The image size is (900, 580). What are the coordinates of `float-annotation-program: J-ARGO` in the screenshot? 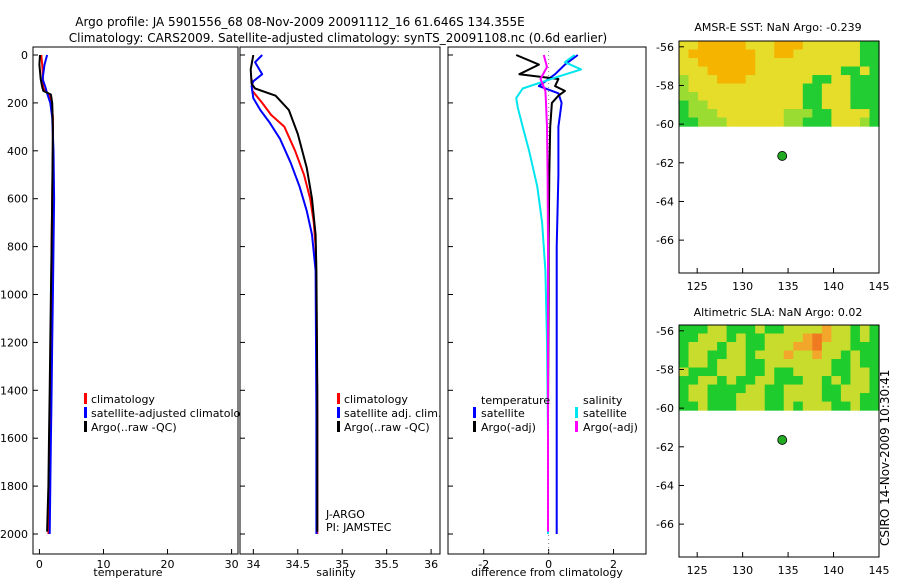 It's located at (345, 514).